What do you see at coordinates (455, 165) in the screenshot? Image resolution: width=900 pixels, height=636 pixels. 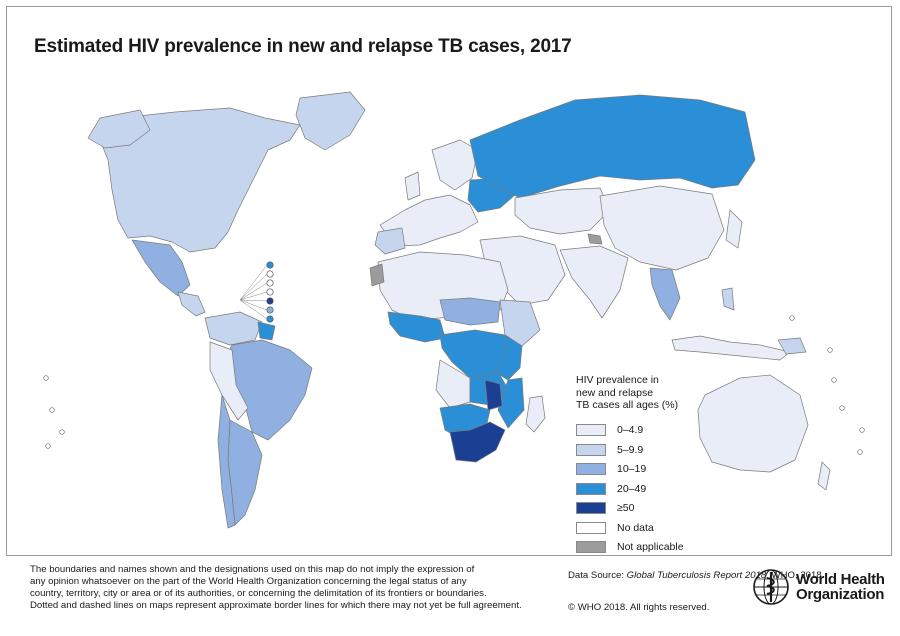 I see `scandinavia-region` at bounding box center [455, 165].